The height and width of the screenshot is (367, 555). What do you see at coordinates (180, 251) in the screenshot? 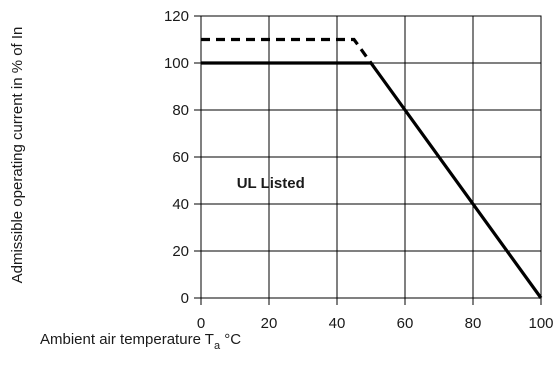
I see `y-tick-label-20: 20` at bounding box center [180, 251].